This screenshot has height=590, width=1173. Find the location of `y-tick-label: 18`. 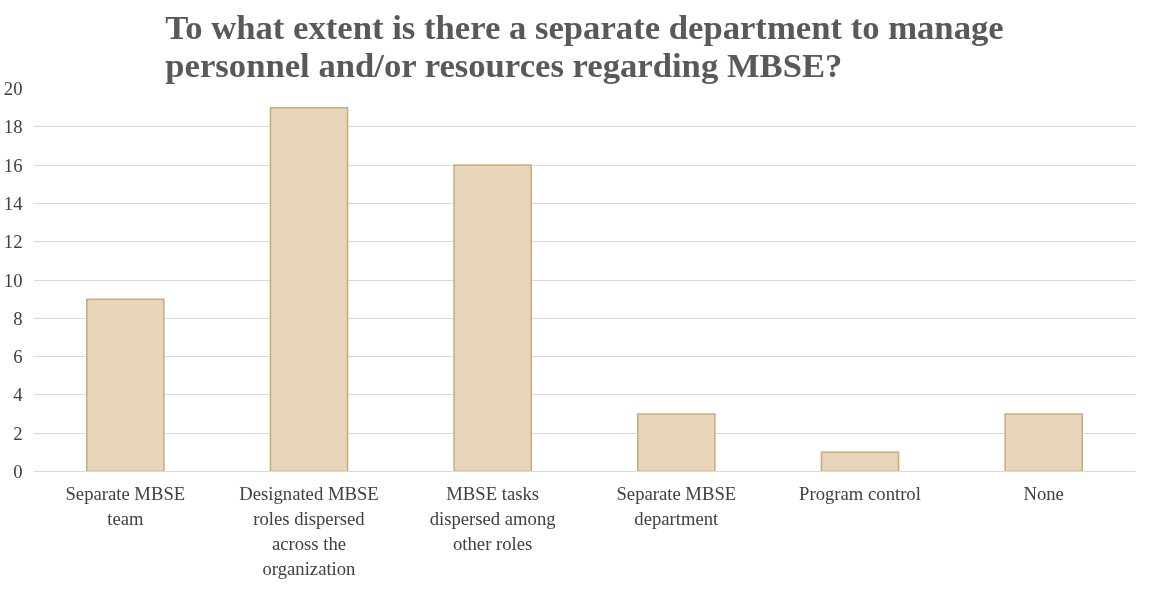

y-tick-label: 18 is located at coordinates (13, 127).